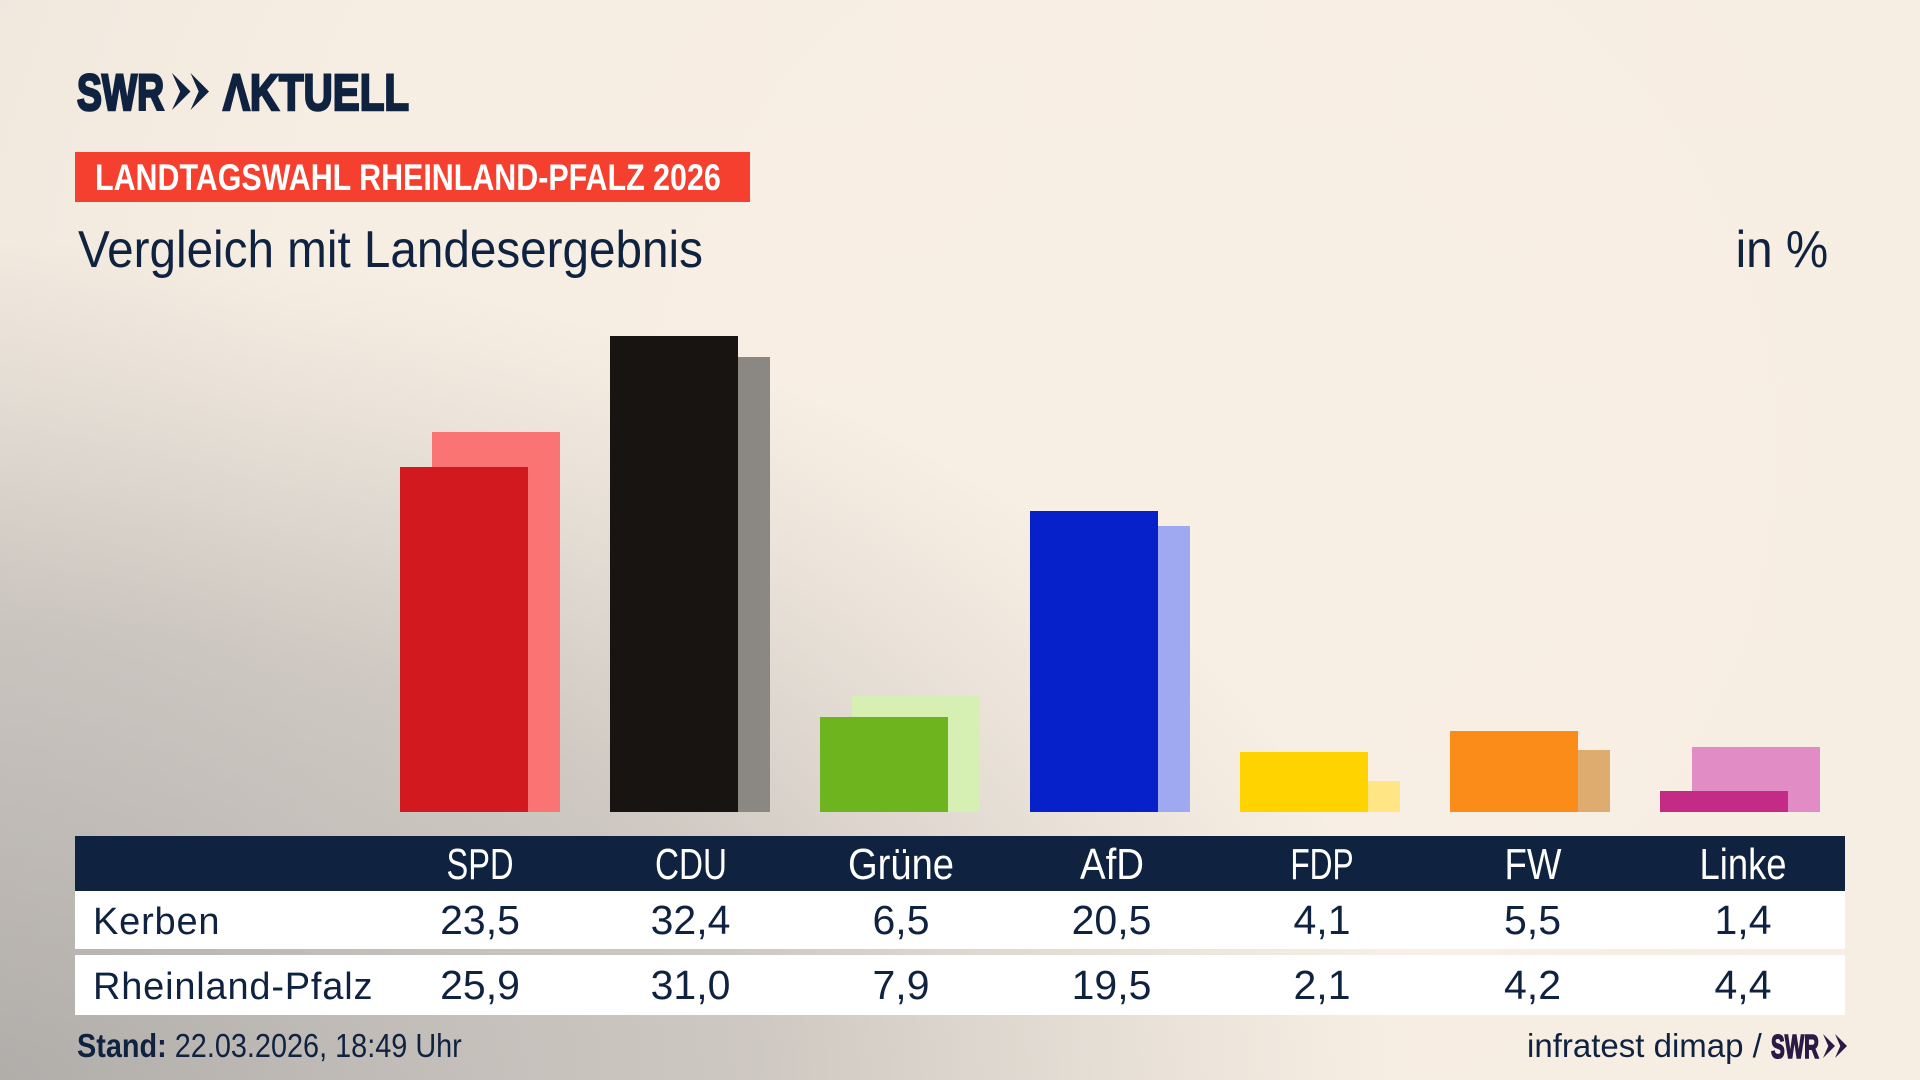 This screenshot has height=1080, width=1920. I want to click on svg-text: ΛKTUELL, so click(316, 93).